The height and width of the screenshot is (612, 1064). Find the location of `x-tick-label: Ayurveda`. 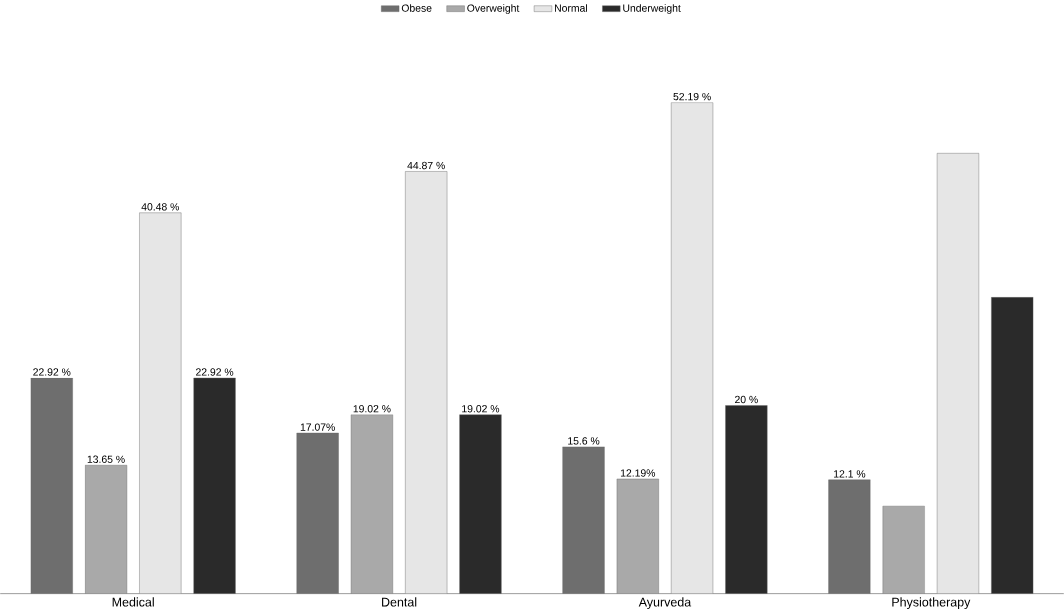

x-tick-label: Ayurveda is located at coordinates (665, 603).